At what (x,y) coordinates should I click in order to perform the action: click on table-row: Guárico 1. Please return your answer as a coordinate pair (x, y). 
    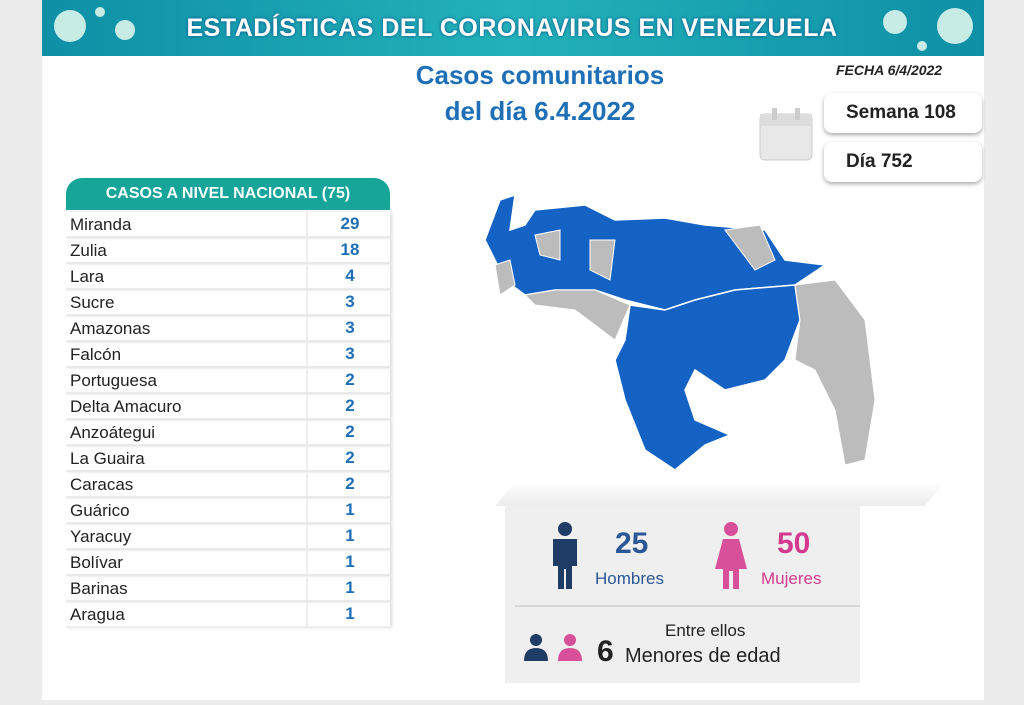
    Looking at the image, I should click on (228, 511).